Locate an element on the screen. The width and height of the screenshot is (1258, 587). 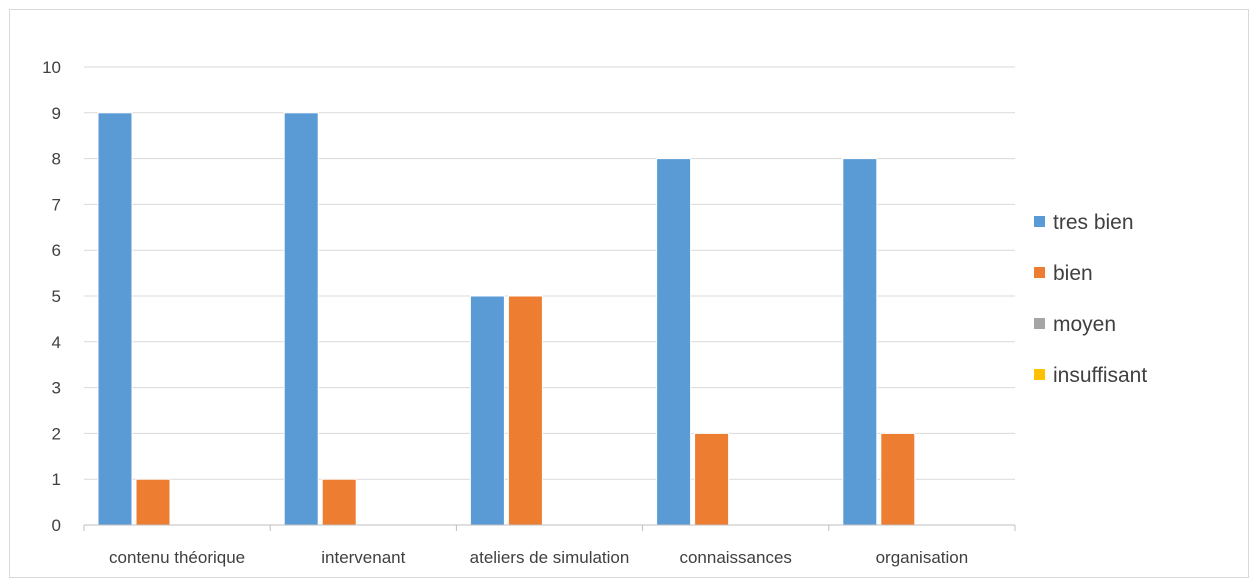
legend: tres bien bien moyen insuffisant is located at coordinates (1090, 299).